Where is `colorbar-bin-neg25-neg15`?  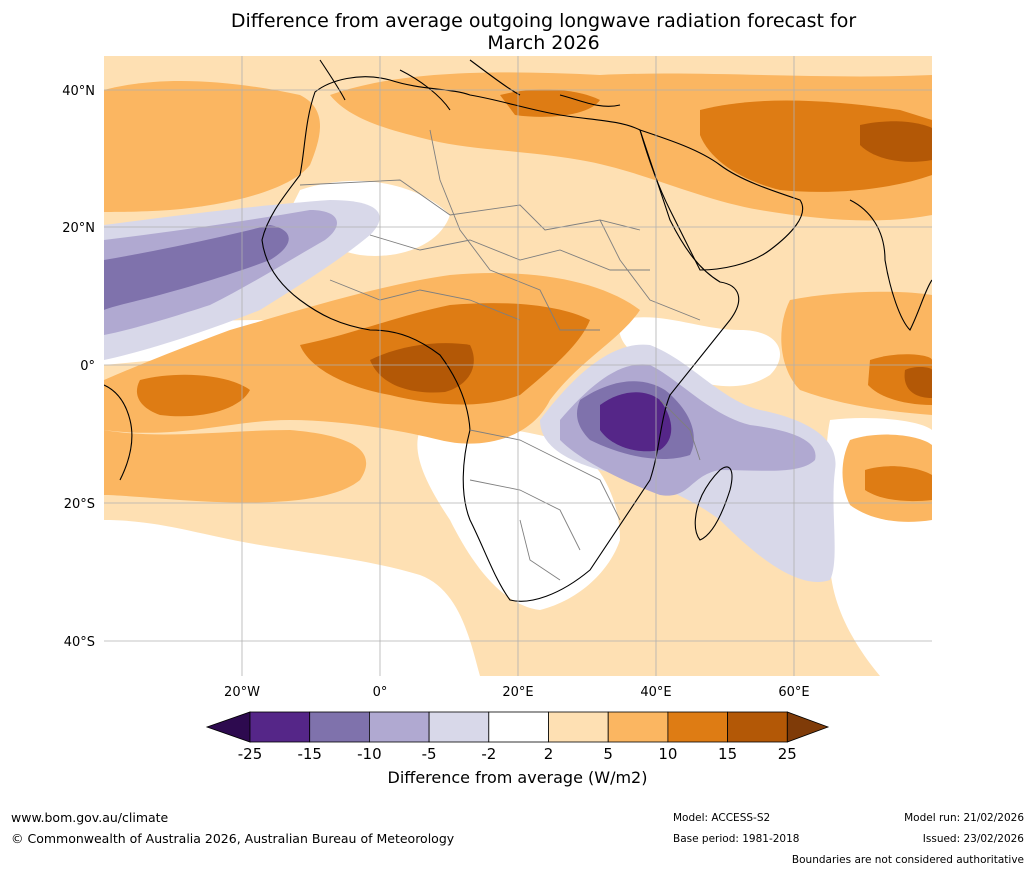 colorbar-bin-neg25-neg15 is located at coordinates (280, 727).